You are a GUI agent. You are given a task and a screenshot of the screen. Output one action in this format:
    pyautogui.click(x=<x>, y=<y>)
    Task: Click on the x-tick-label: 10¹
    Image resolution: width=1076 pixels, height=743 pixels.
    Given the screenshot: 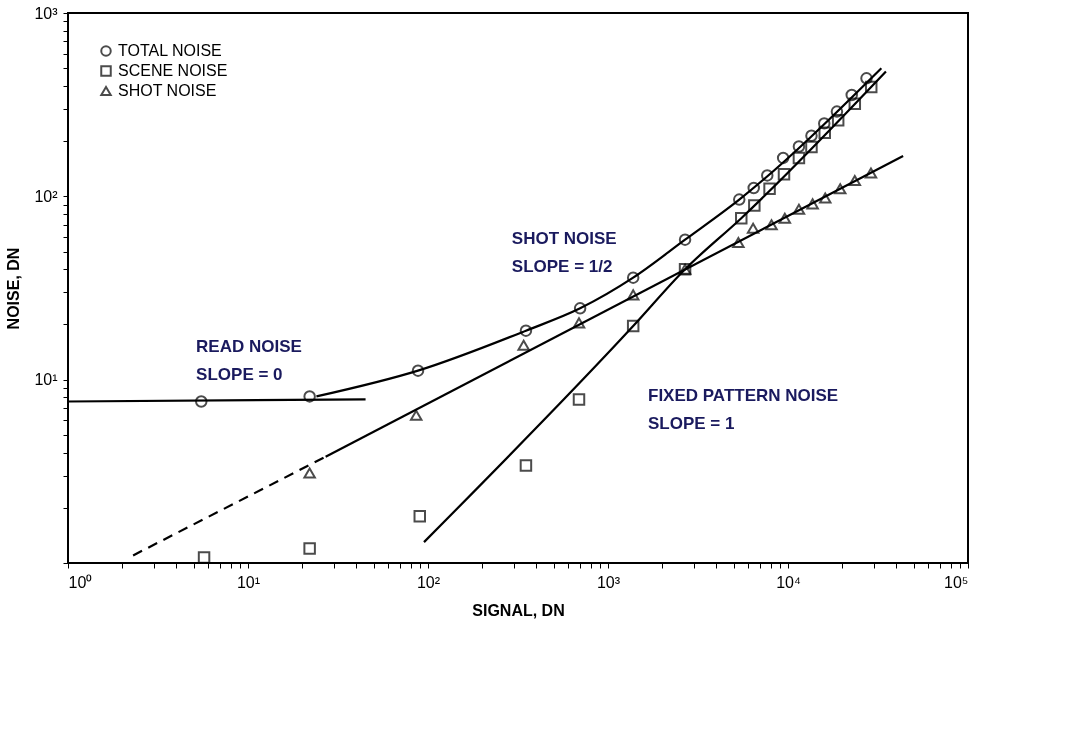 What is the action you would take?
    pyautogui.click(x=248, y=582)
    